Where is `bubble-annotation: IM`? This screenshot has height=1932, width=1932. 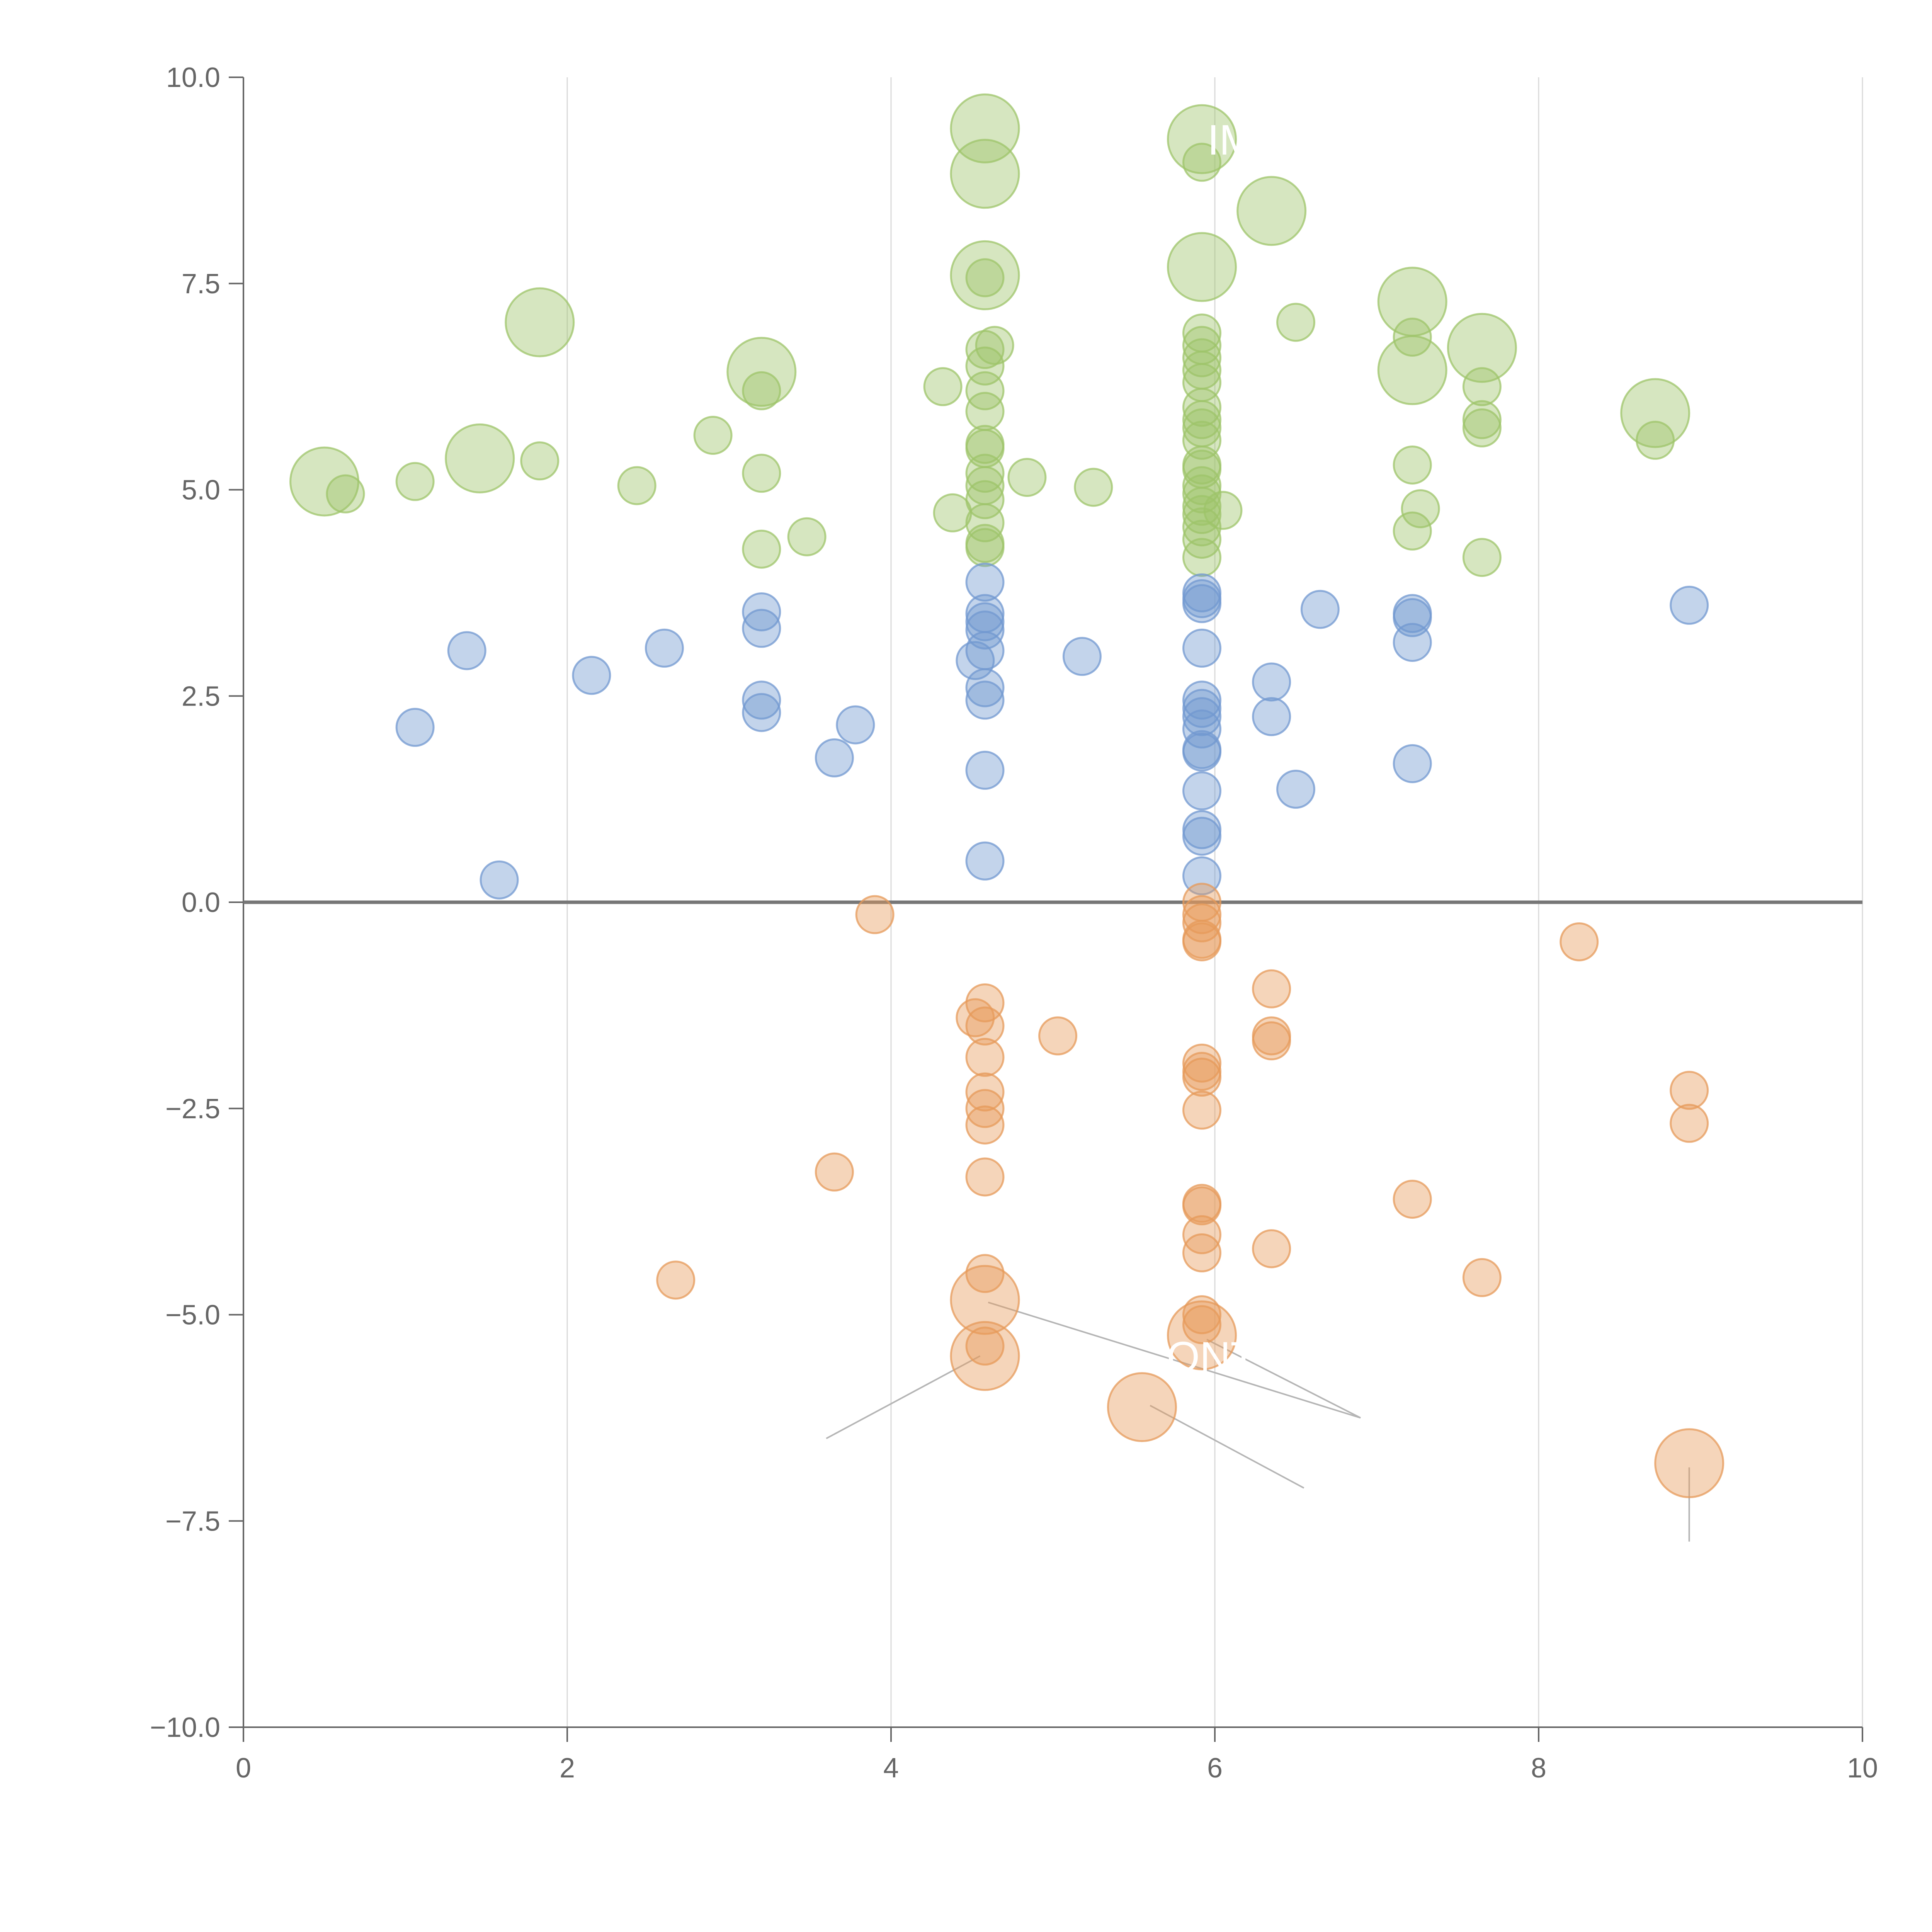
bubble-annotation: IM is located at coordinates (1232, 140).